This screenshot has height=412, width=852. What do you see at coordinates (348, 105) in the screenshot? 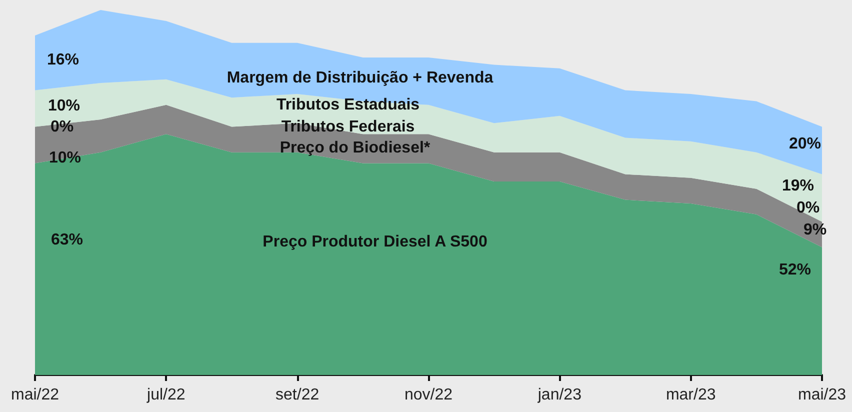
I see `series-label: Tributos Estaduais` at bounding box center [348, 105].